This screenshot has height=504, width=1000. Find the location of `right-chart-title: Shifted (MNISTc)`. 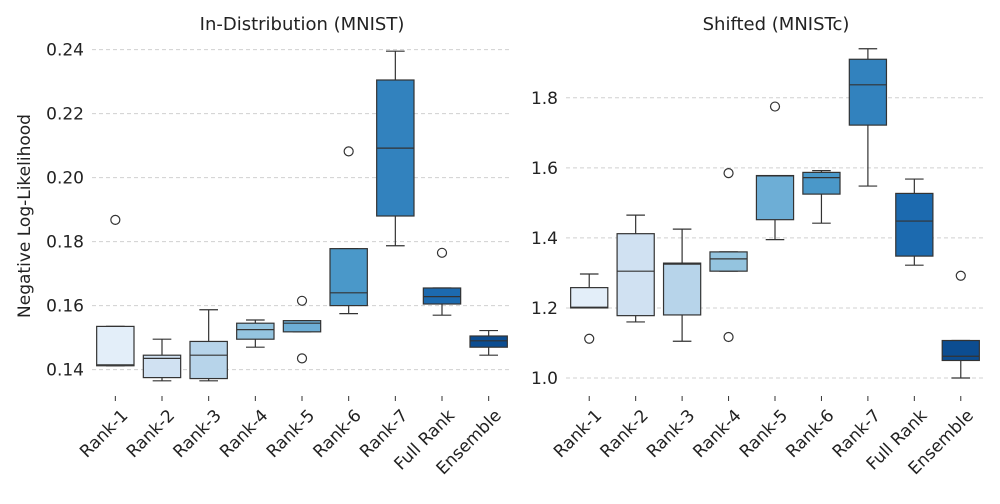

right-chart-title: Shifted (MNISTc) is located at coordinates (776, 24).